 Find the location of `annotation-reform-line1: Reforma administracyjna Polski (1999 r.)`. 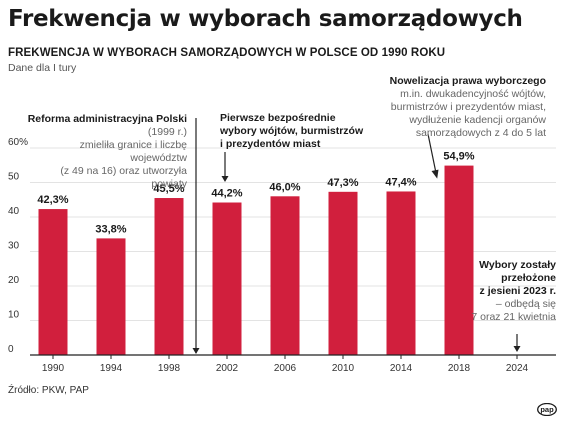

annotation-reform-line1: Reforma administracyjna Polski (1999 r.) is located at coordinates (105, 126).